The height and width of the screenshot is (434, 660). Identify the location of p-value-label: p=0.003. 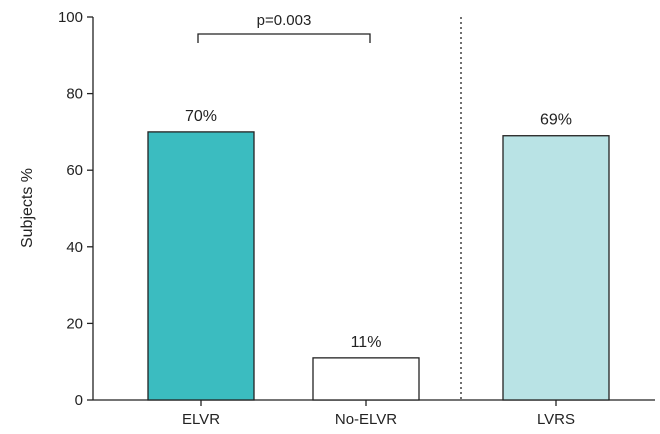
(284, 20).